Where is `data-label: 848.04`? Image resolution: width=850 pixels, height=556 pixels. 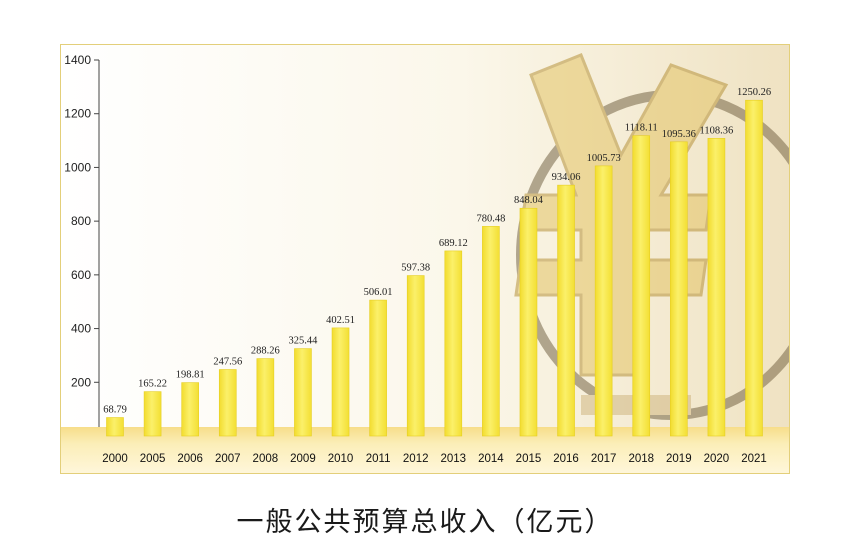 data-label: 848.04 is located at coordinates (529, 200).